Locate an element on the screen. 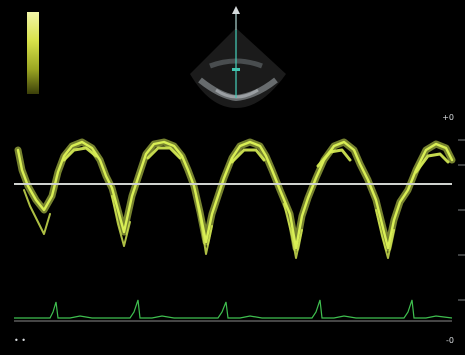 Image resolution: width=465 pixels, height=355 pixels. scale-bottom-label: -0 is located at coordinates (450, 340).